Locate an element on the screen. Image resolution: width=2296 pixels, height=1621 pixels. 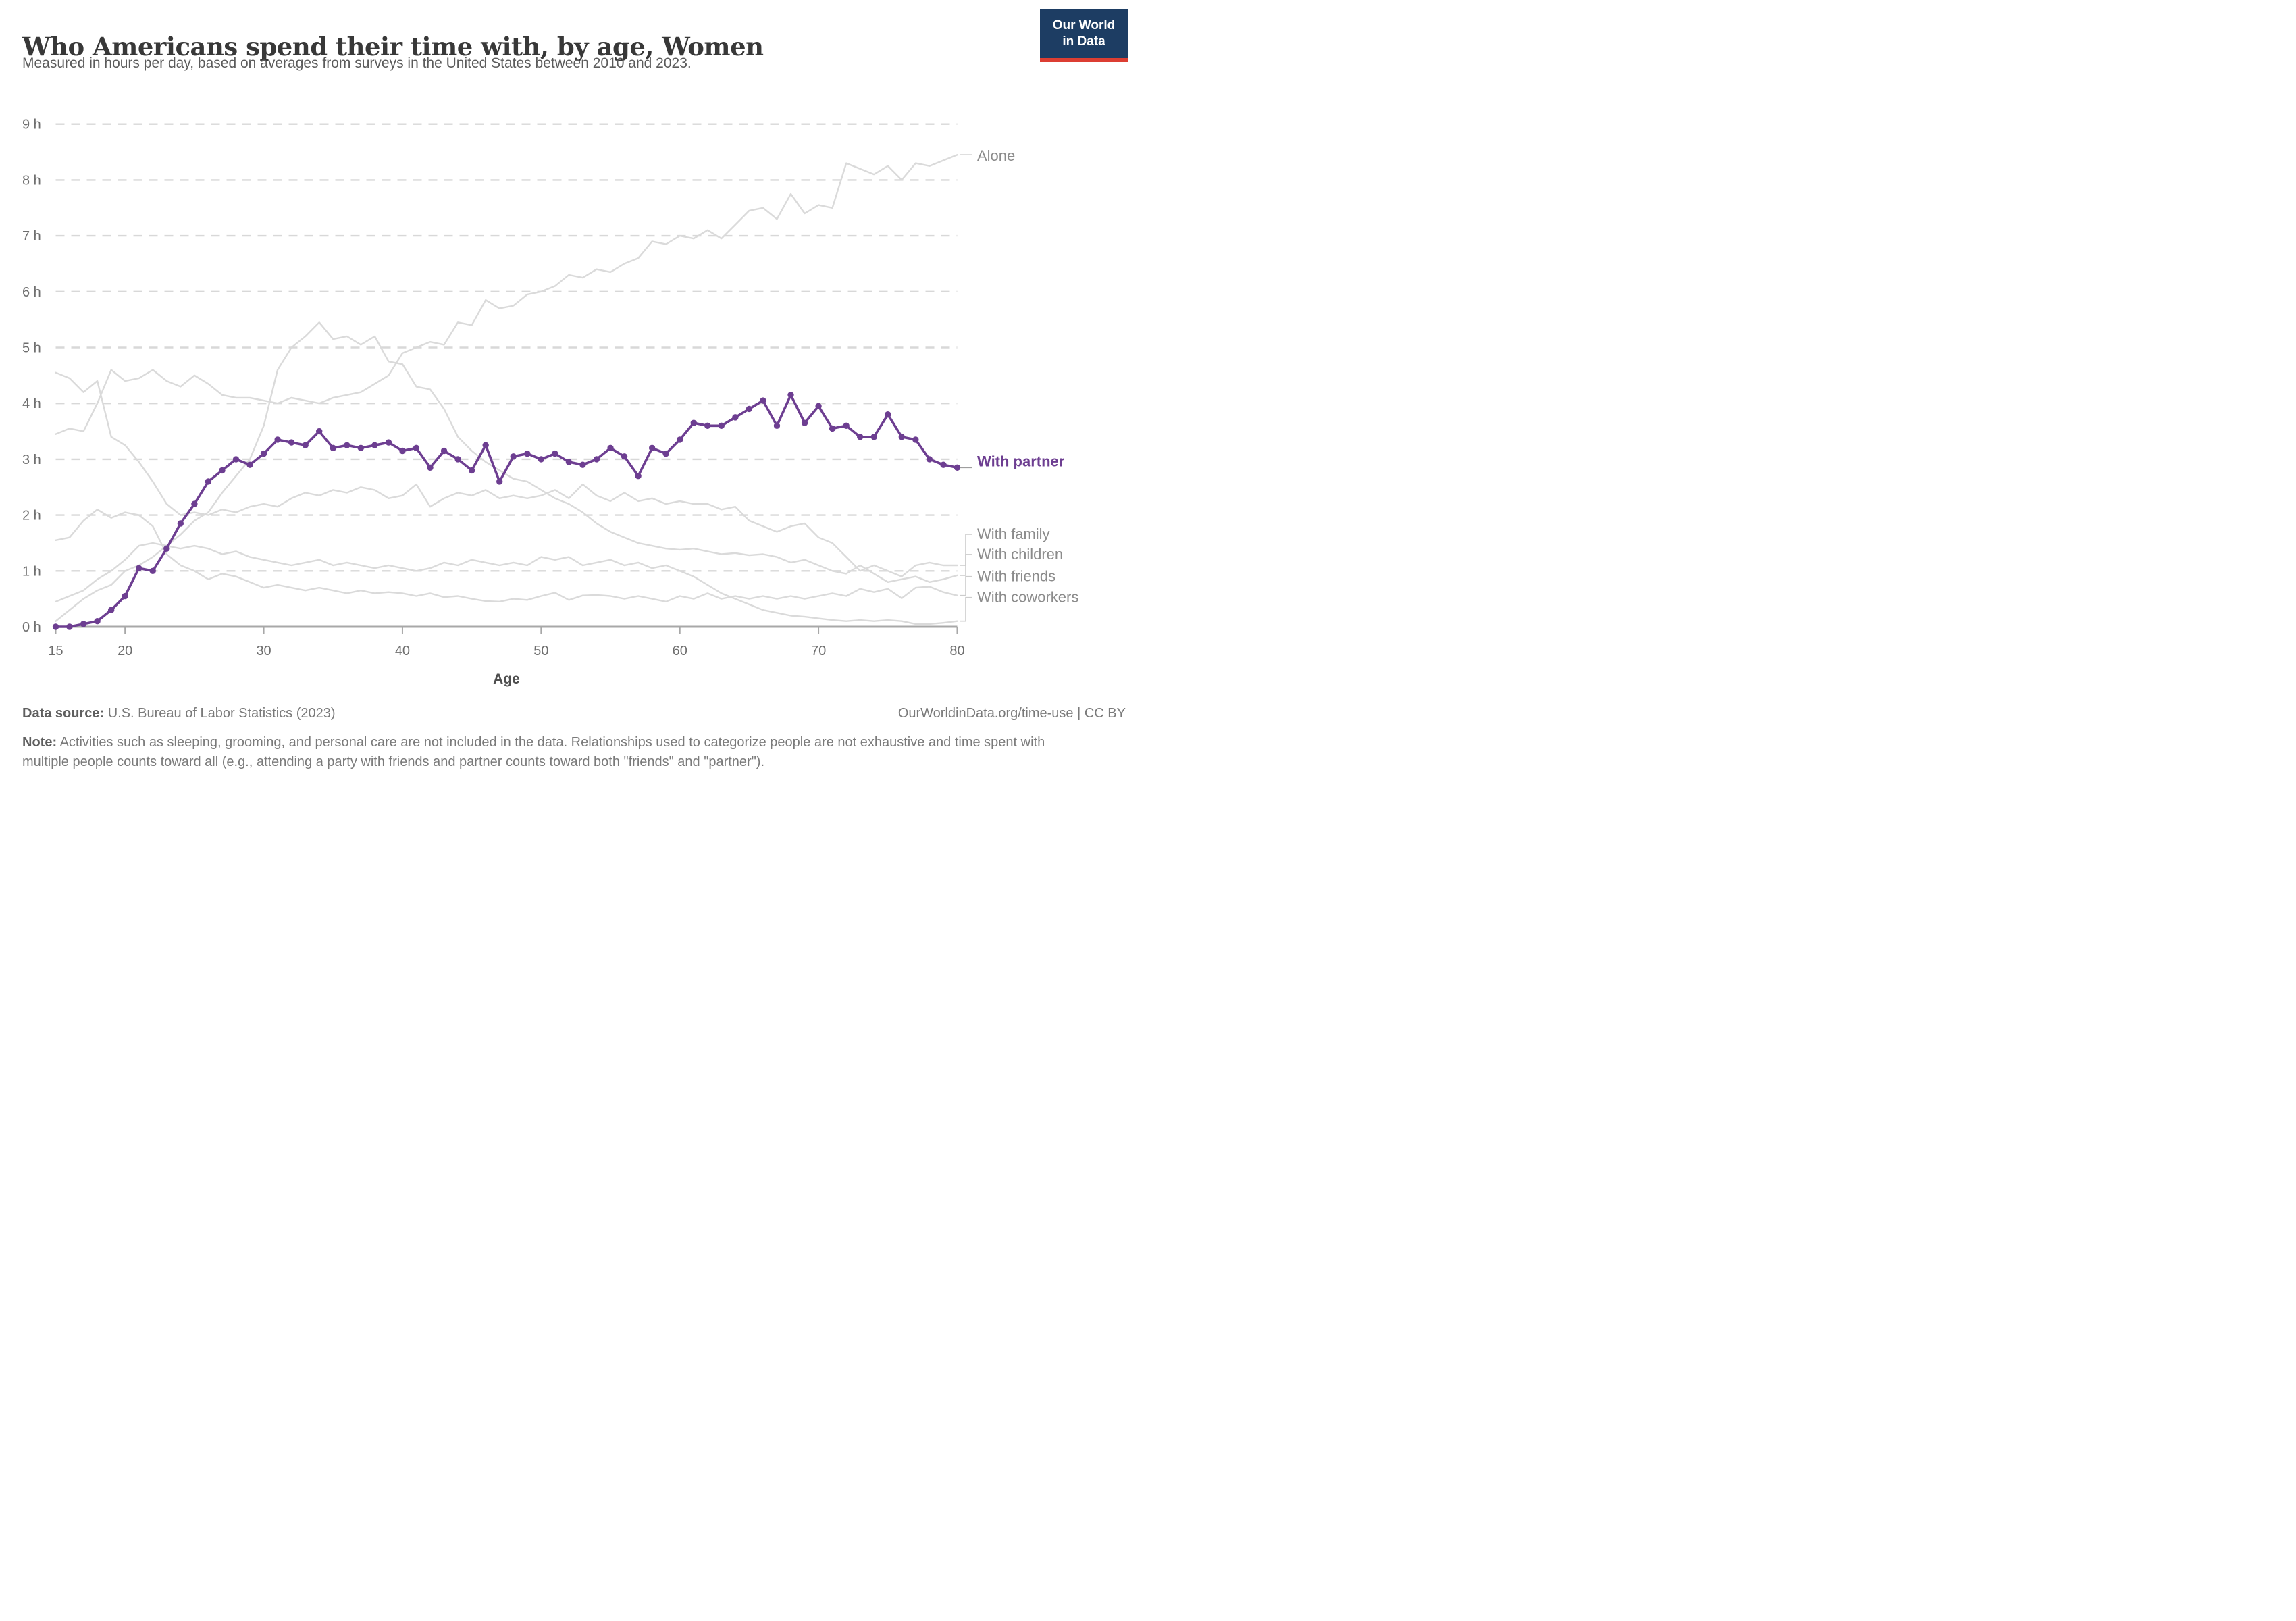
y-axis-label-5h: 5 h is located at coordinates (31, 348).